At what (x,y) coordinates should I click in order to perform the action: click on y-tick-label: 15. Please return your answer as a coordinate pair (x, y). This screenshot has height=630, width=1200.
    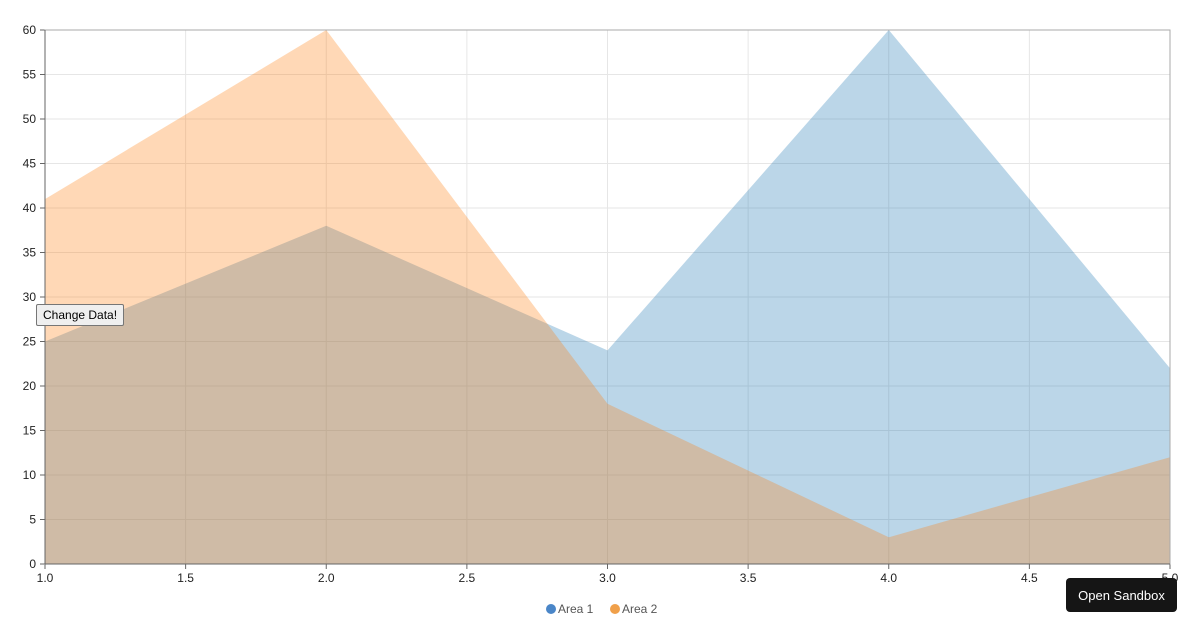
    Looking at the image, I should click on (30, 431).